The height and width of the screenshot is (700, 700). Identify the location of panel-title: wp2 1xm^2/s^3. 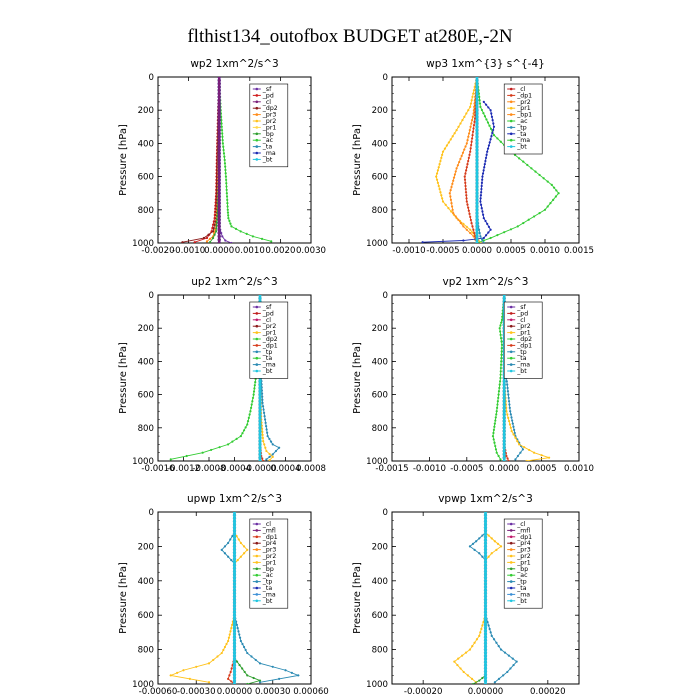
(234, 64).